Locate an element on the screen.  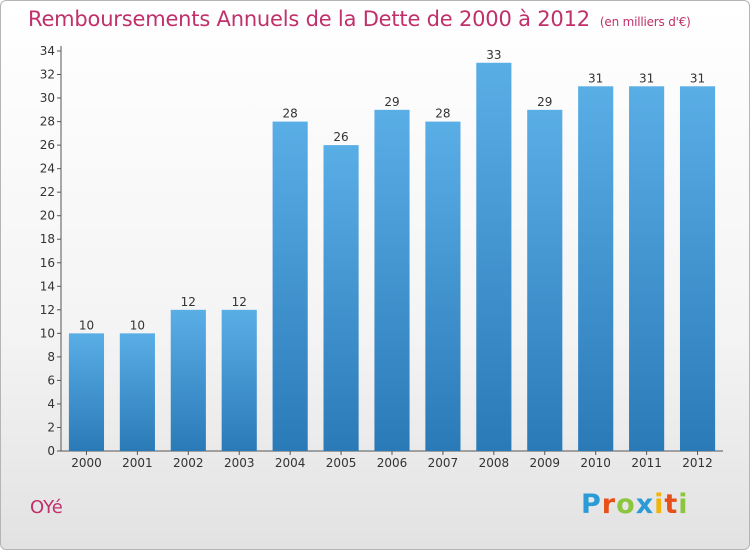
x-tick-label-2007: 2007 is located at coordinates (443, 463).